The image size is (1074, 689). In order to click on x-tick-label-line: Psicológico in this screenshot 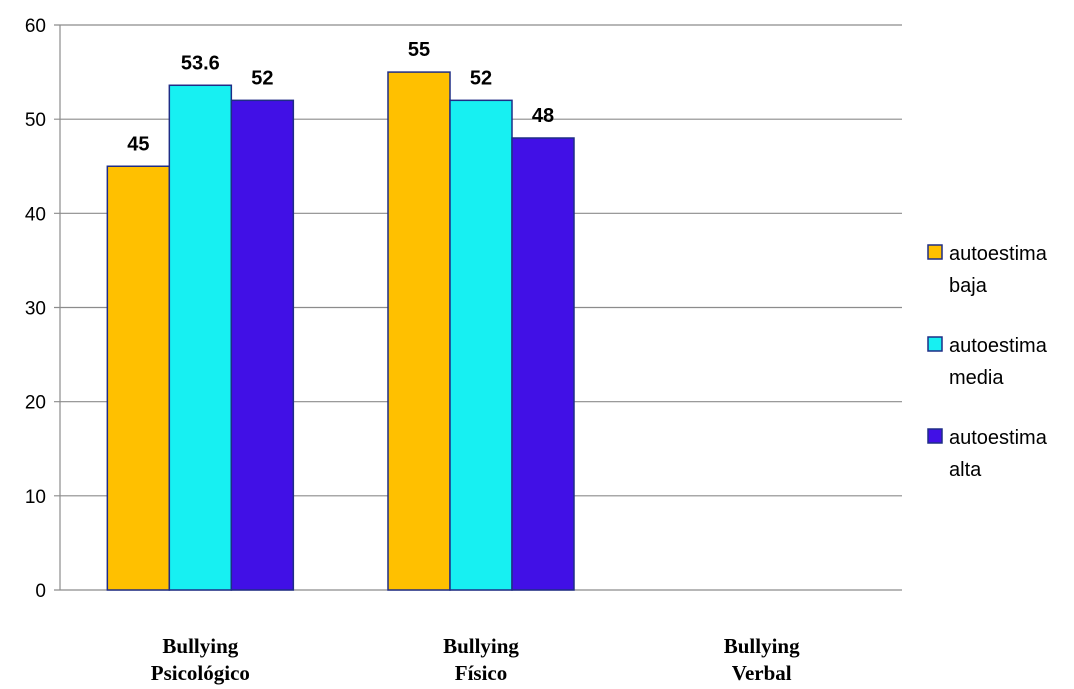, I will do `click(200, 673)`.